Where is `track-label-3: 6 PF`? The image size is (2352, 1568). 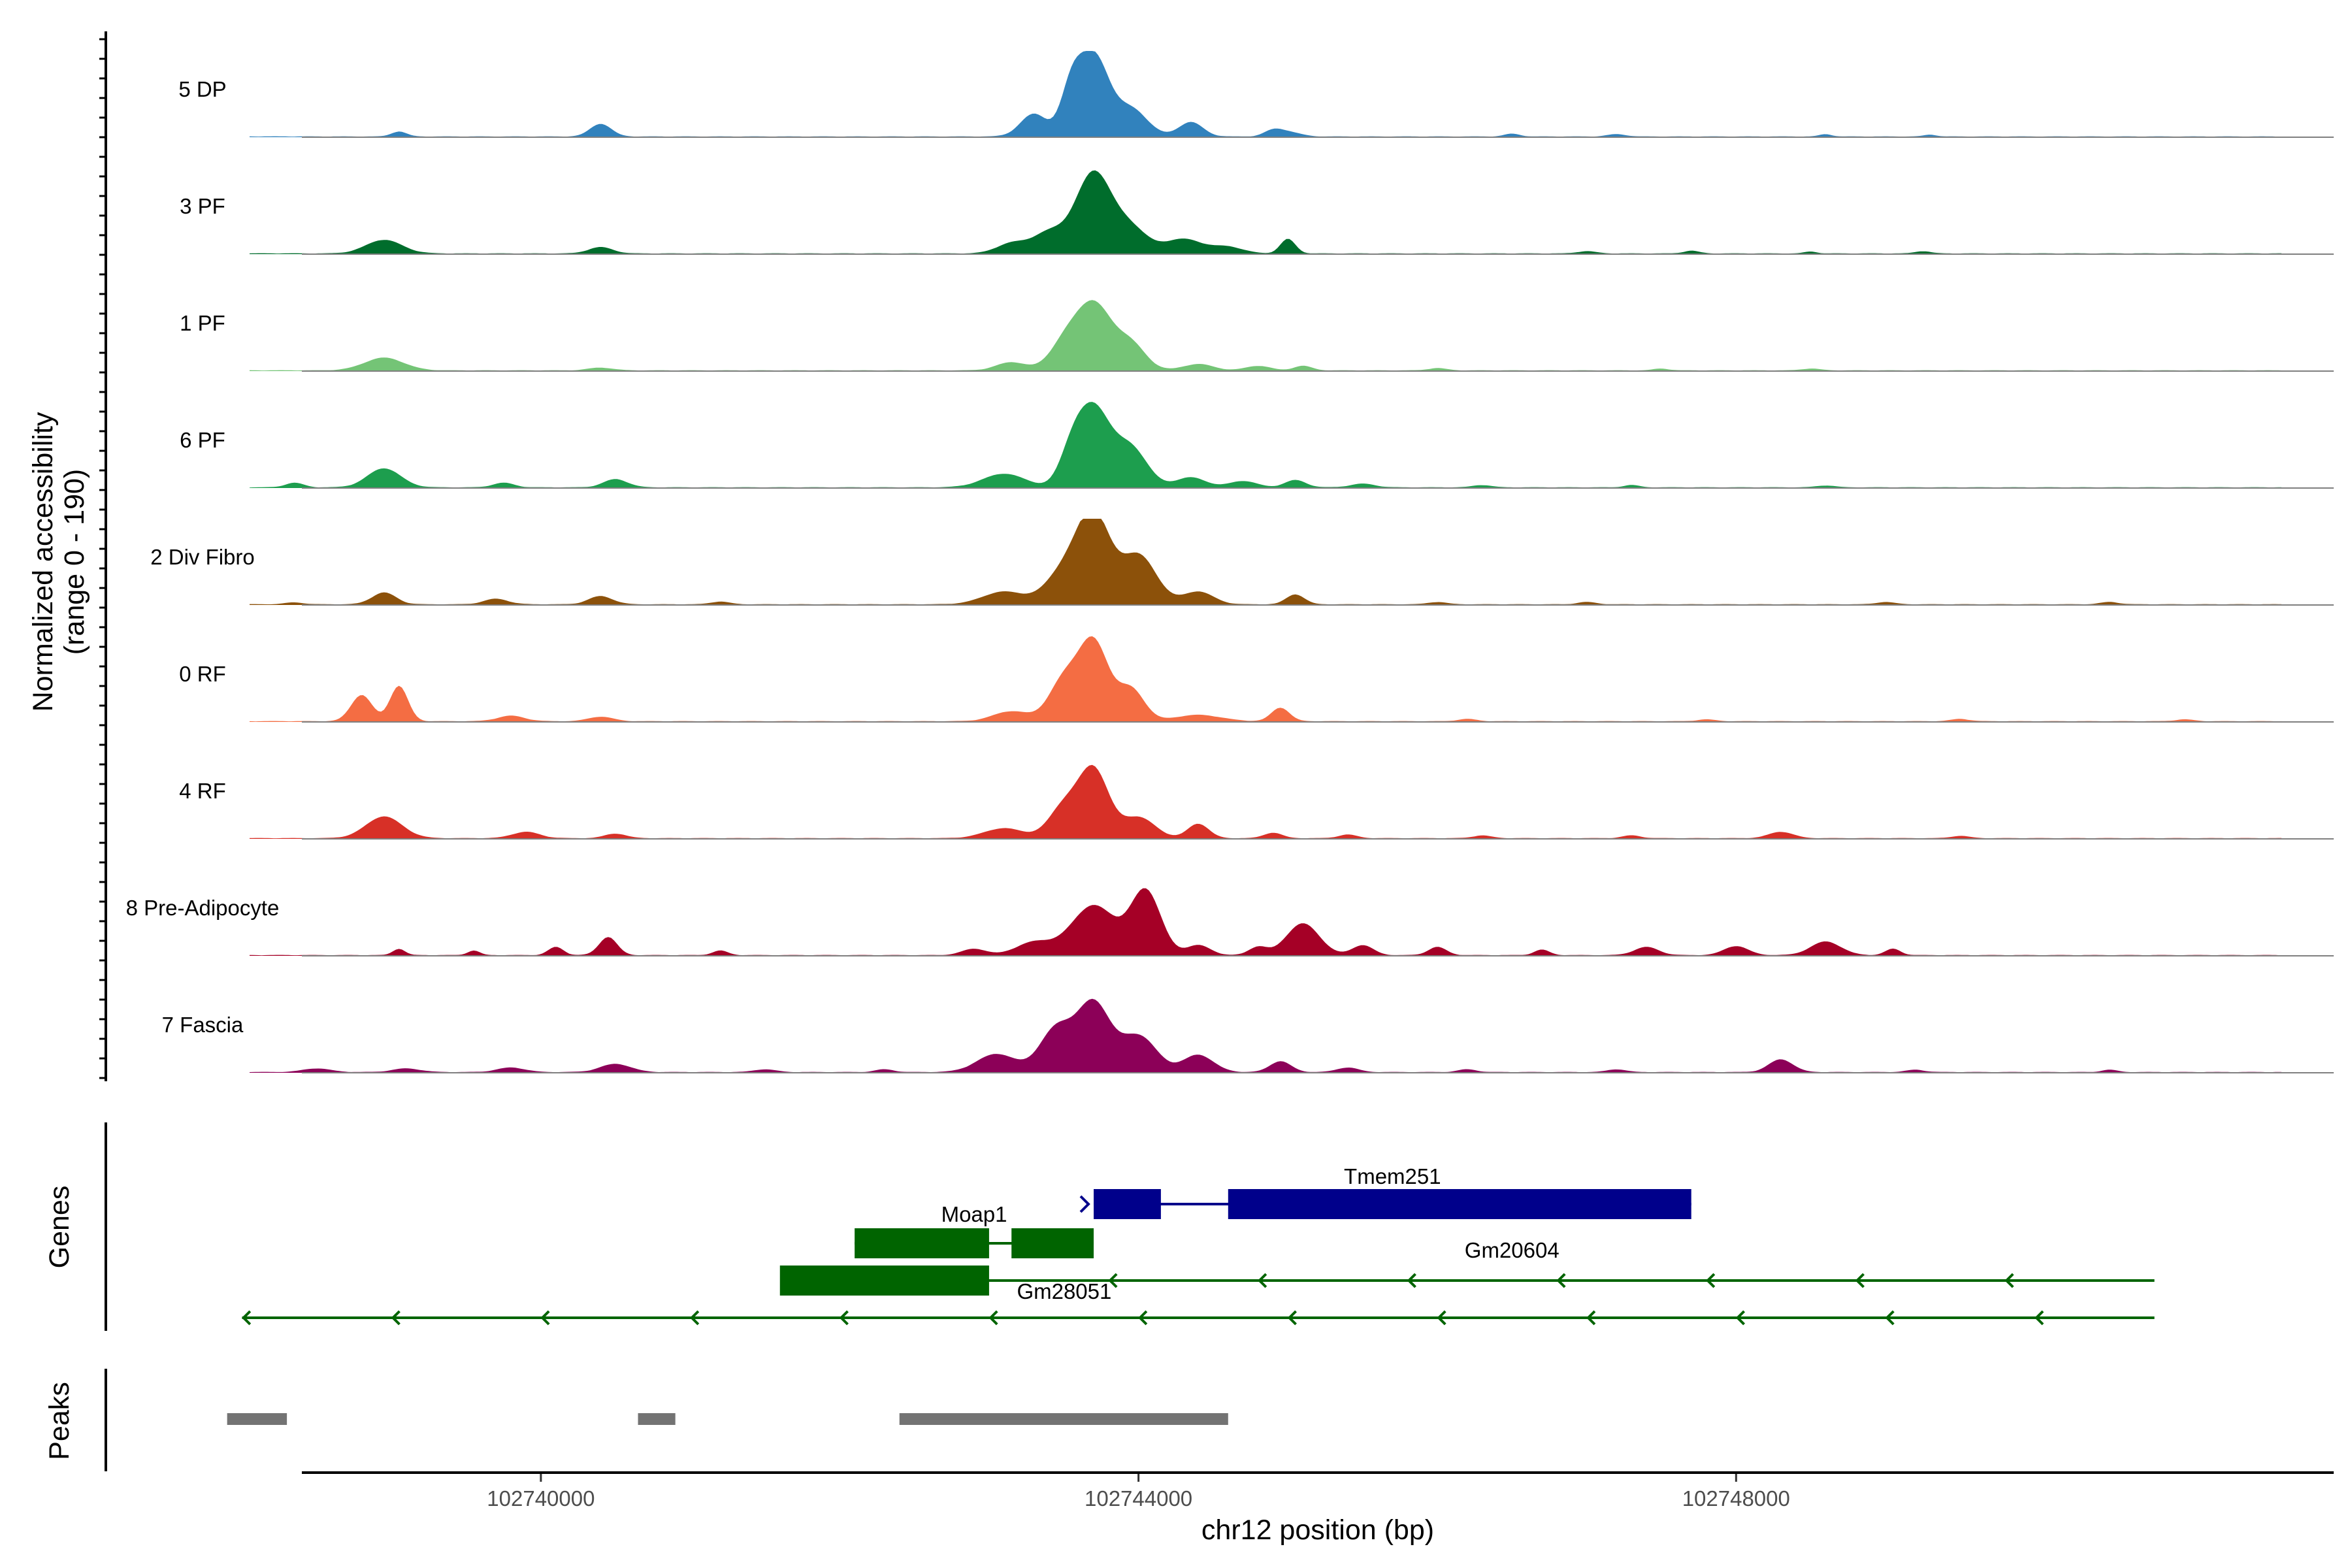
track-label-3: 6 PF is located at coordinates (202, 440).